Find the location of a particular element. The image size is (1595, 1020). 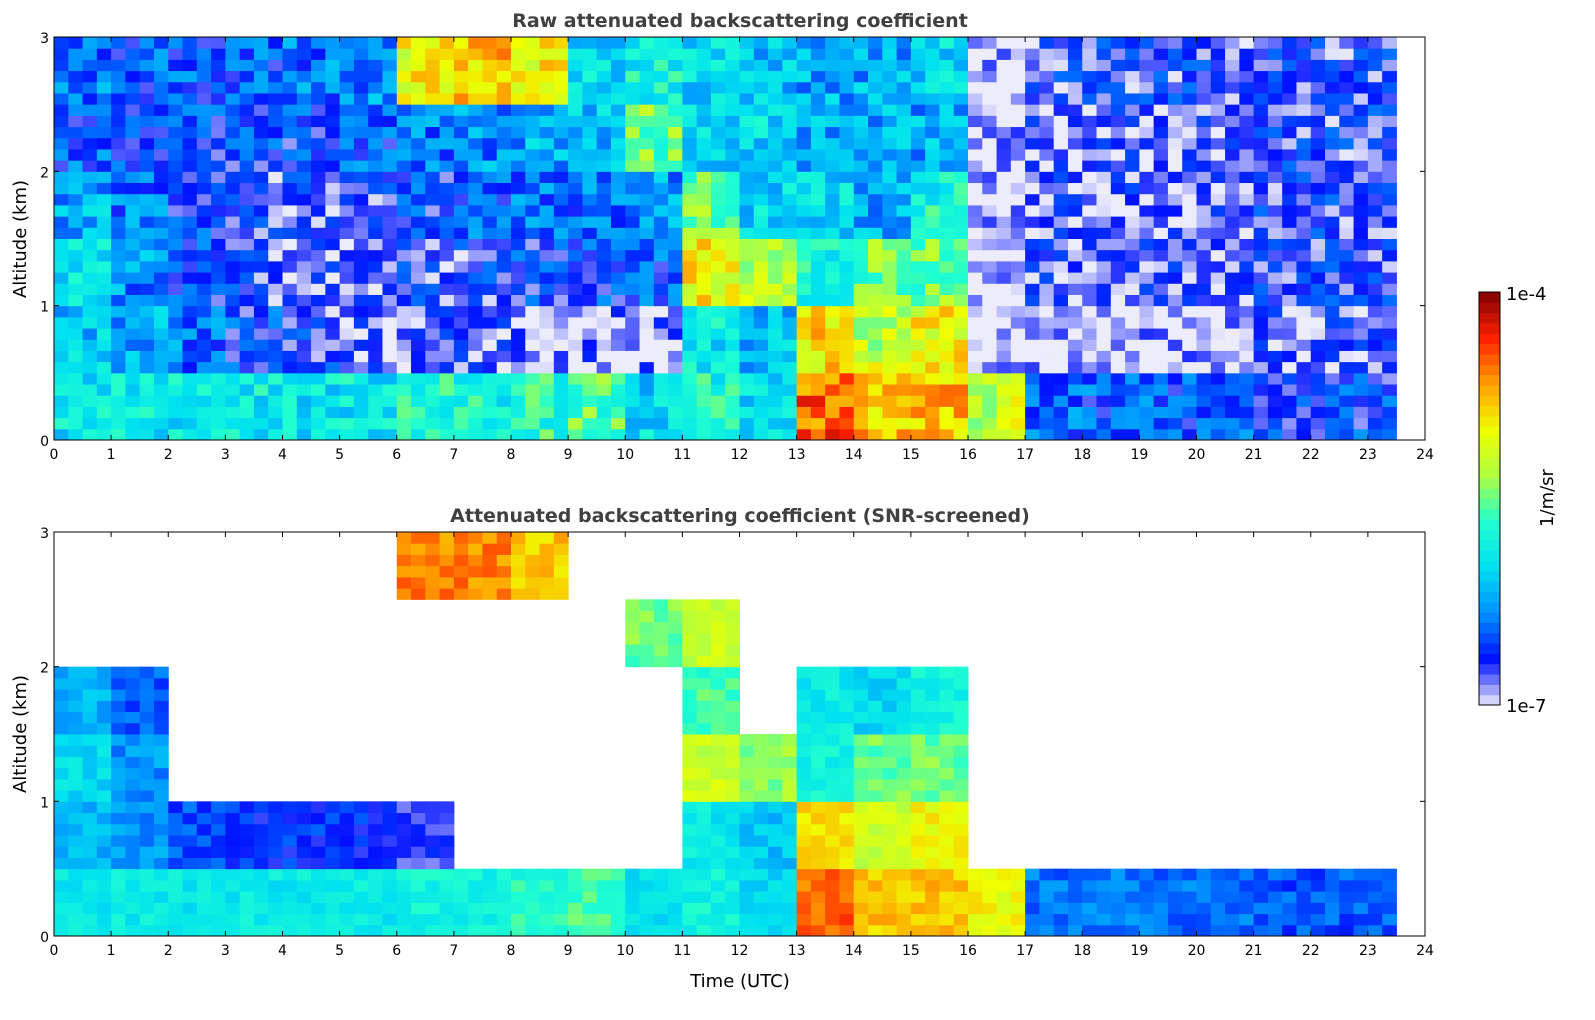

x-tick-label: 10 is located at coordinates (625, 951).